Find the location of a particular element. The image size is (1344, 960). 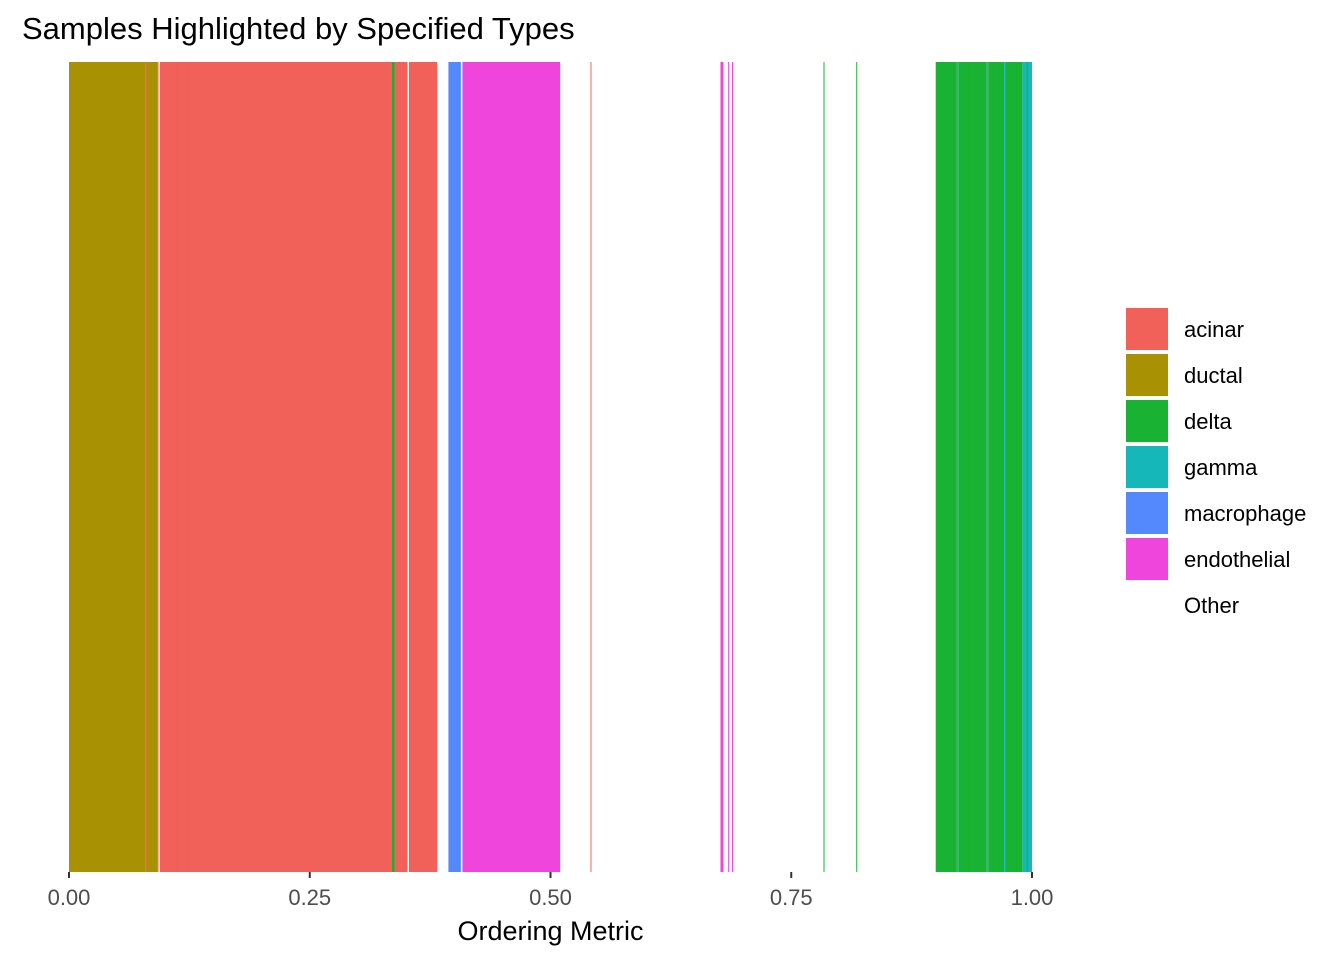

legend-label-delta: delta is located at coordinates (1208, 421).